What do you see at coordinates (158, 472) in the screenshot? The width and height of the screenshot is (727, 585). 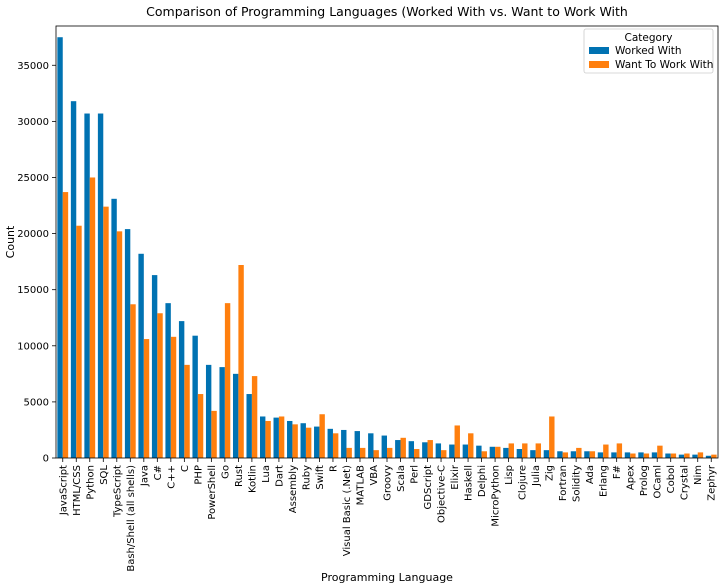 I see `x-tick-label: C#` at bounding box center [158, 472].